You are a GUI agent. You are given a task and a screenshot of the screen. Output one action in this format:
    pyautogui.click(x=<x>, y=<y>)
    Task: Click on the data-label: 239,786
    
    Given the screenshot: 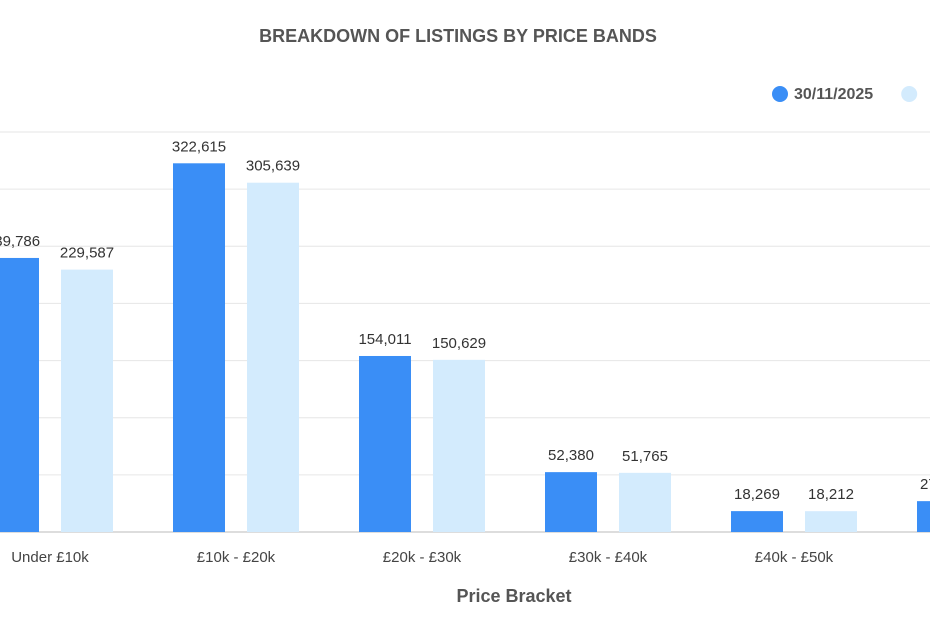 What is the action you would take?
    pyautogui.click(x=20, y=241)
    